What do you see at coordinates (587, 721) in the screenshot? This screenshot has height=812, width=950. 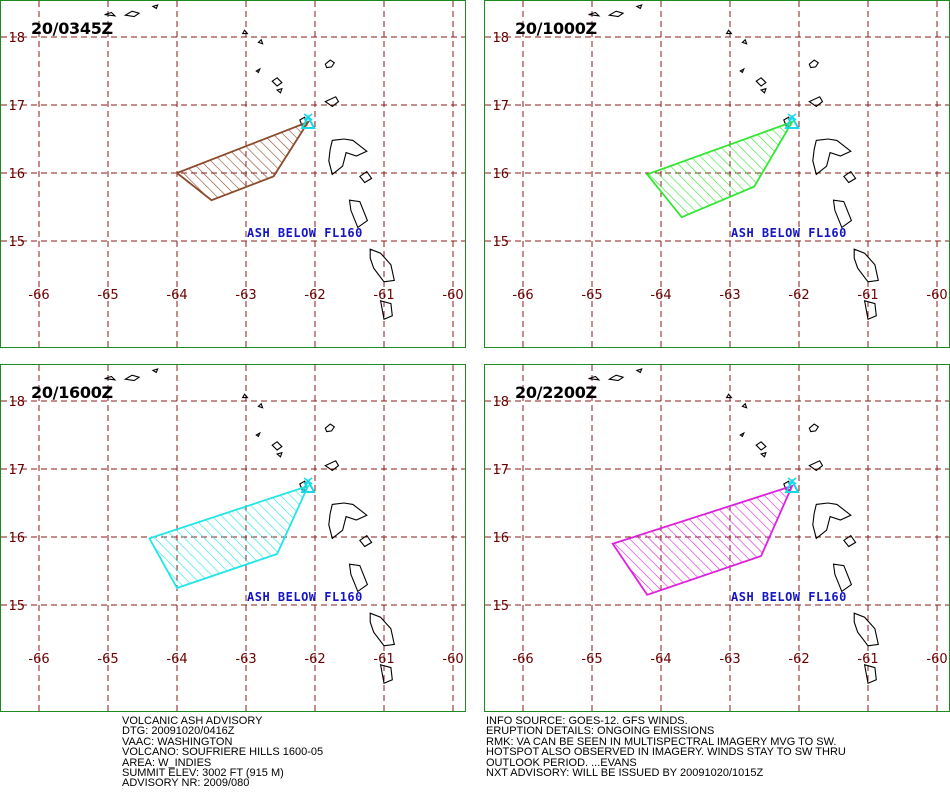 I see `advisory-info-source: INFO SOURCE: GOES-12. GFS WINDS.` at bounding box center [587, 721].